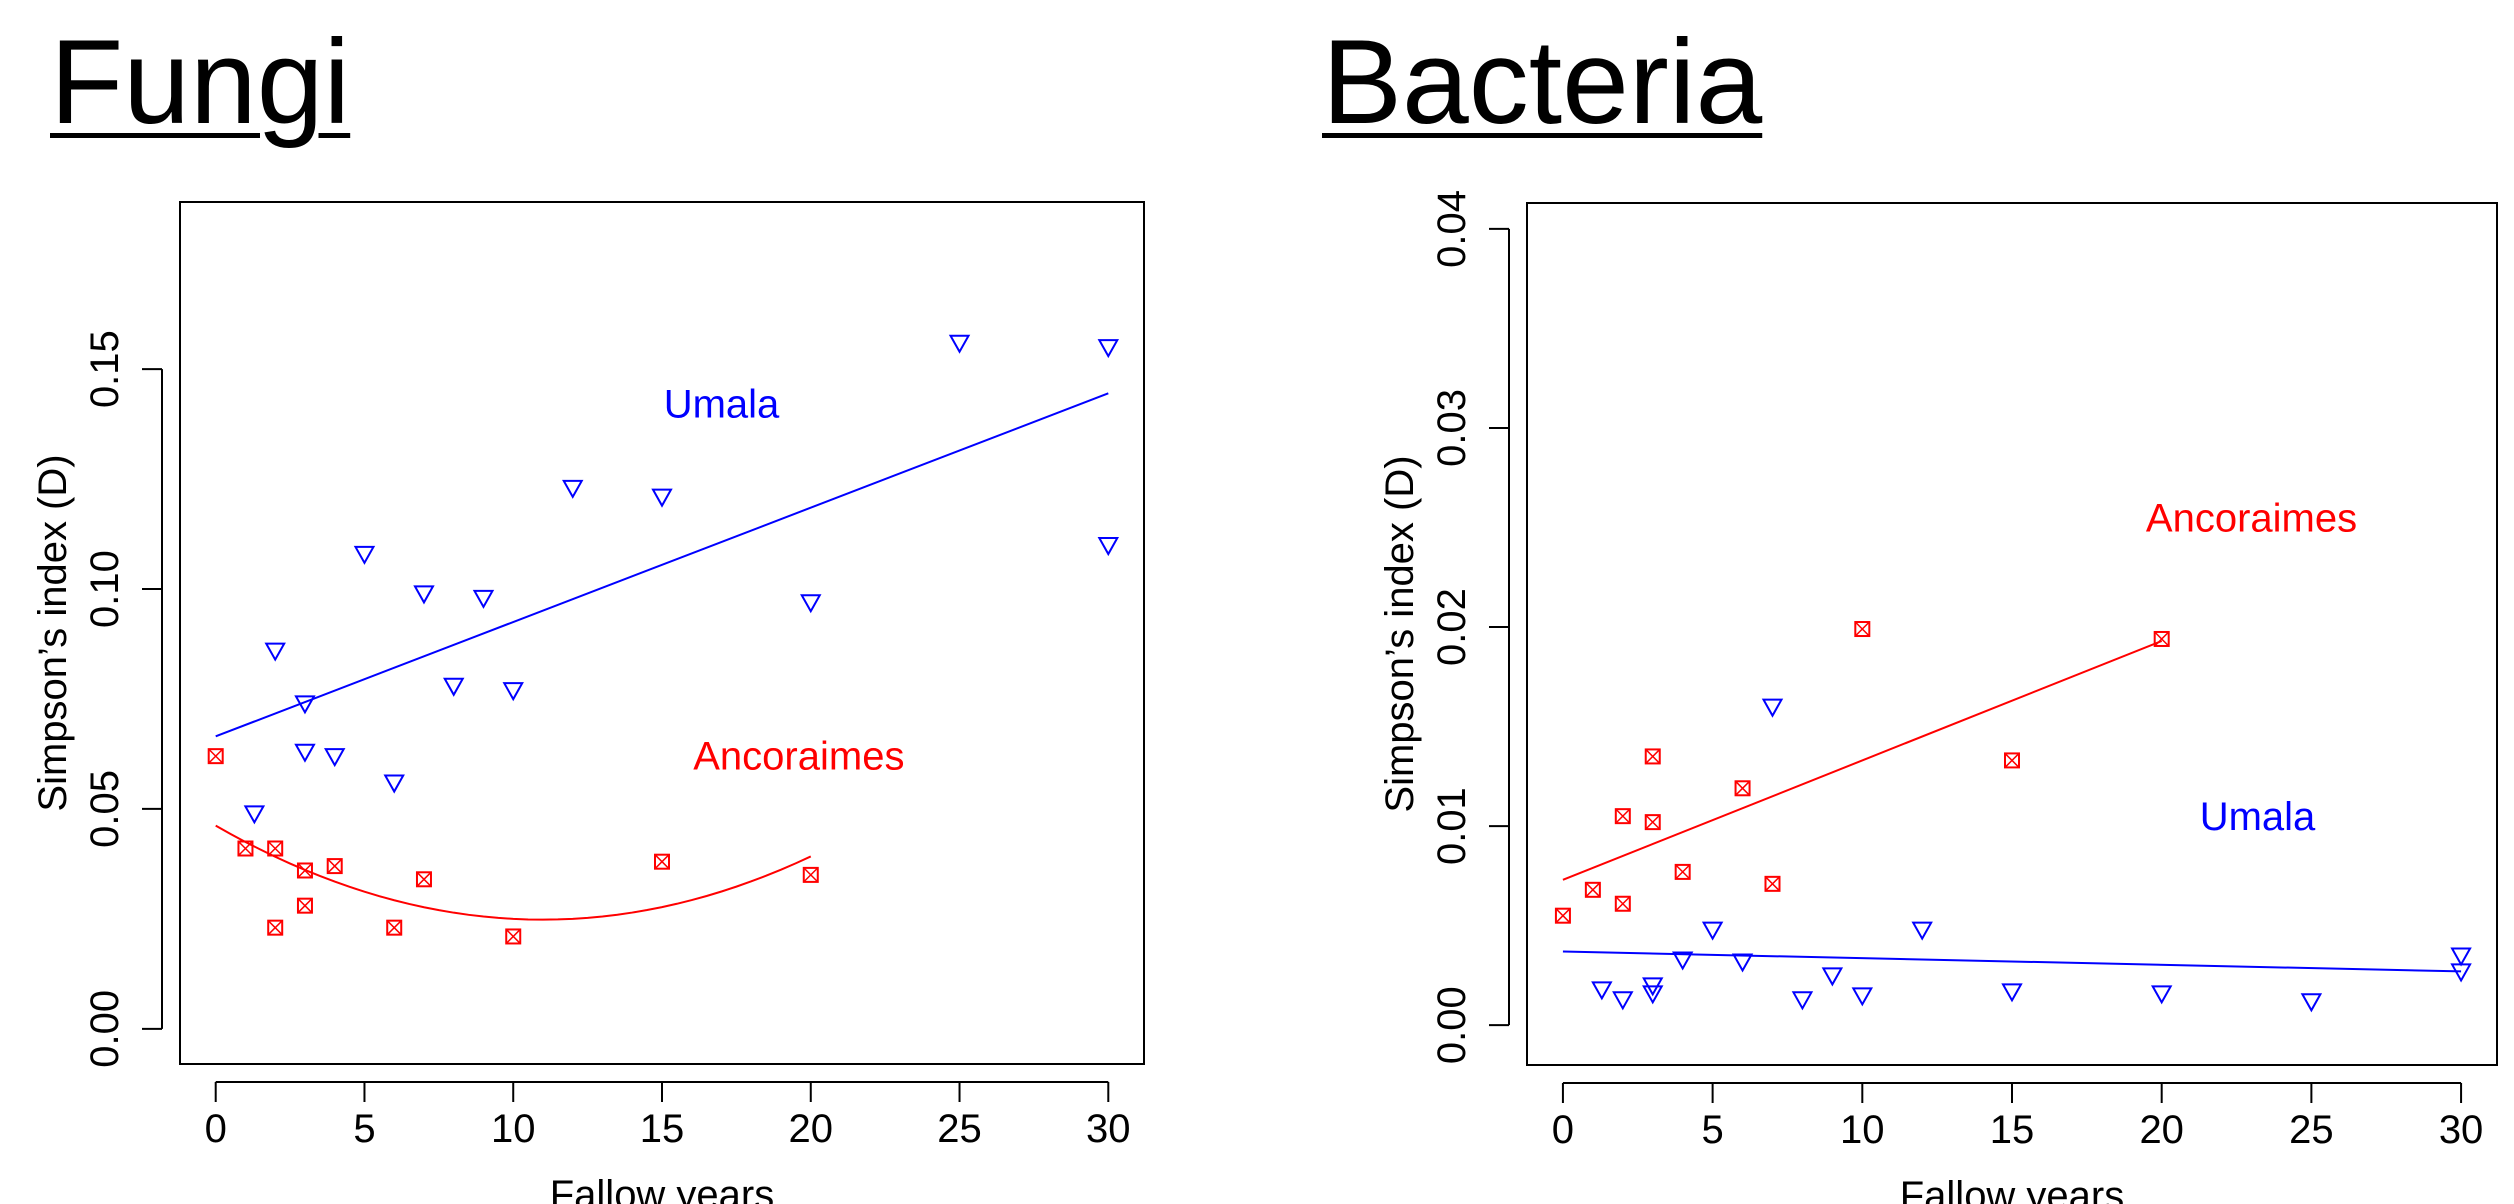 This screenshot has width=2514, height=1204. I want to click on bacteria-x-tick-label: 25, so click(2311, 1130).